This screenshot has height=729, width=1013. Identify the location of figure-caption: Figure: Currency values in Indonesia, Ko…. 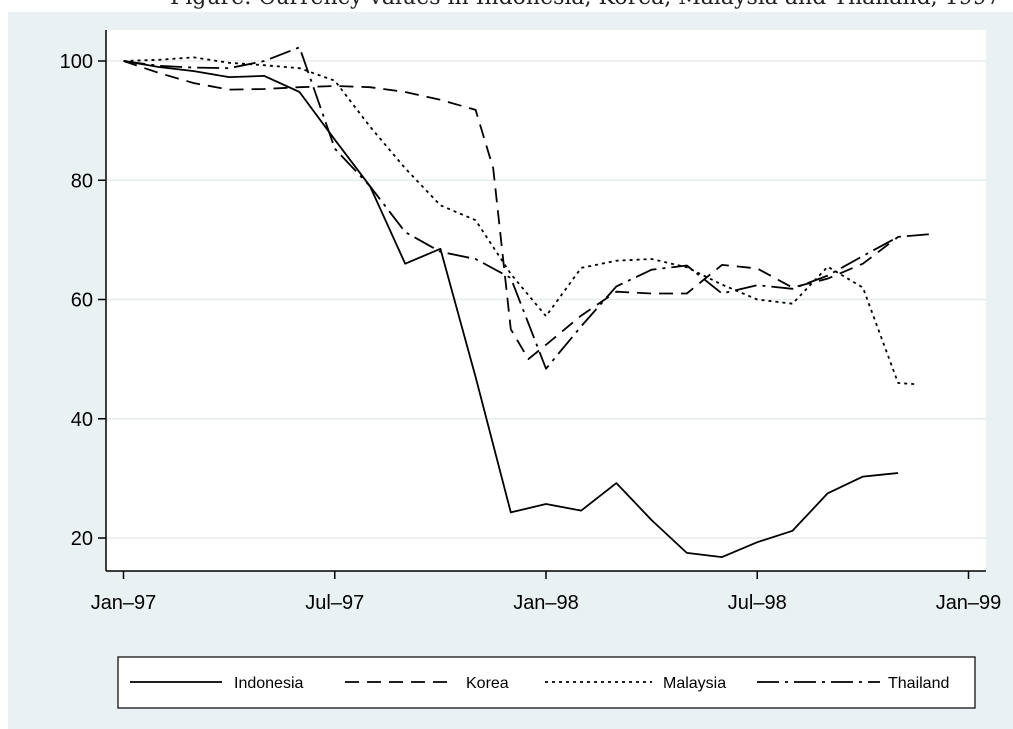
(591, 5).